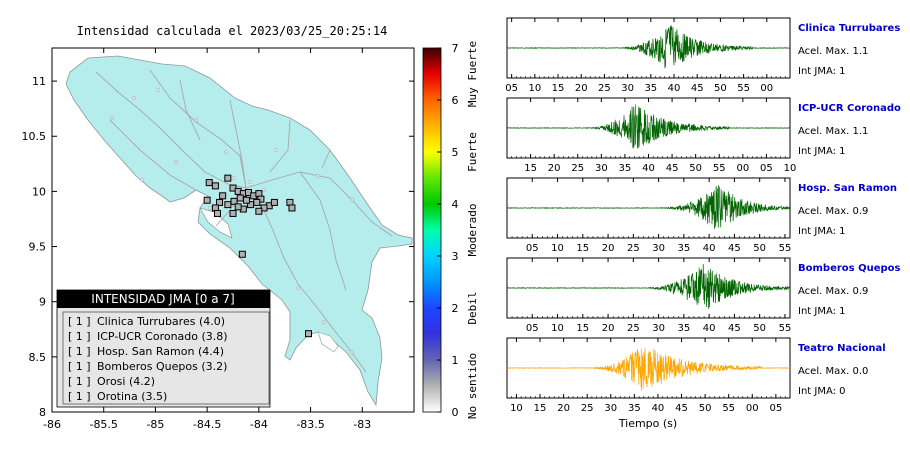  What do you see at coordinates (455, 152) in the screenshot?
I see `colorbar-tick-label: 5` at bounding box center [455, 152].